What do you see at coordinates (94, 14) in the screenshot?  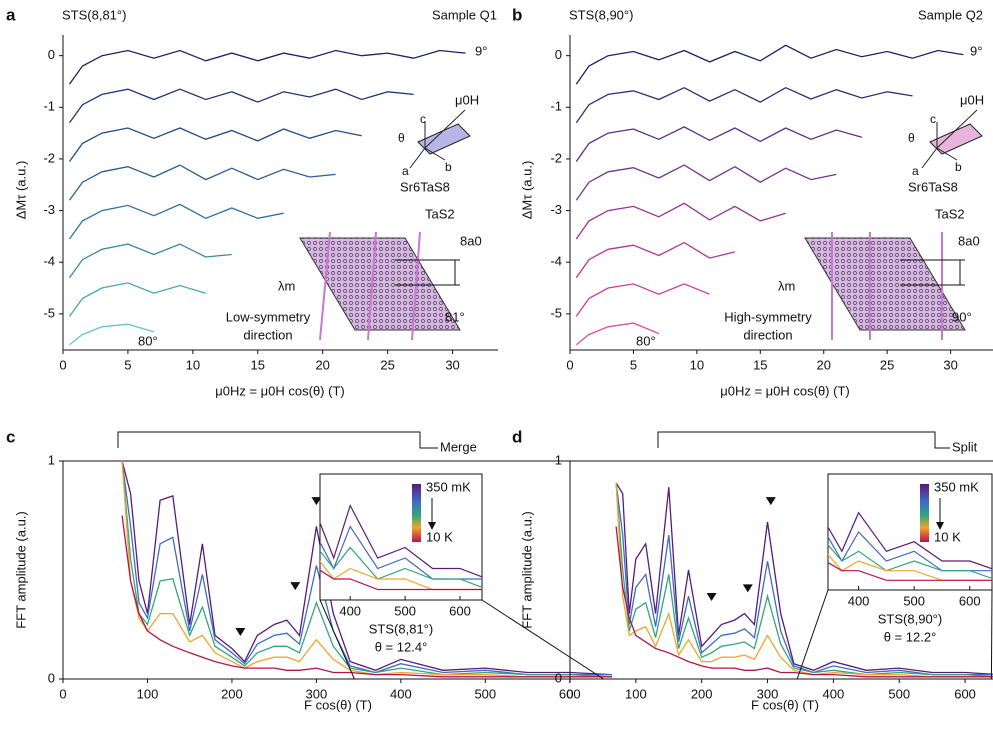 I see `panel-title: STS(8,81°)` at bounding box center [94, 14].